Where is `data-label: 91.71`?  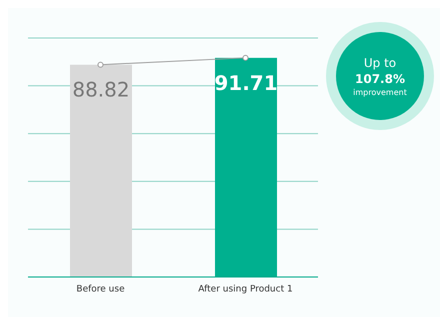 data-label: 91.71 is located at coordinates (246, 82).